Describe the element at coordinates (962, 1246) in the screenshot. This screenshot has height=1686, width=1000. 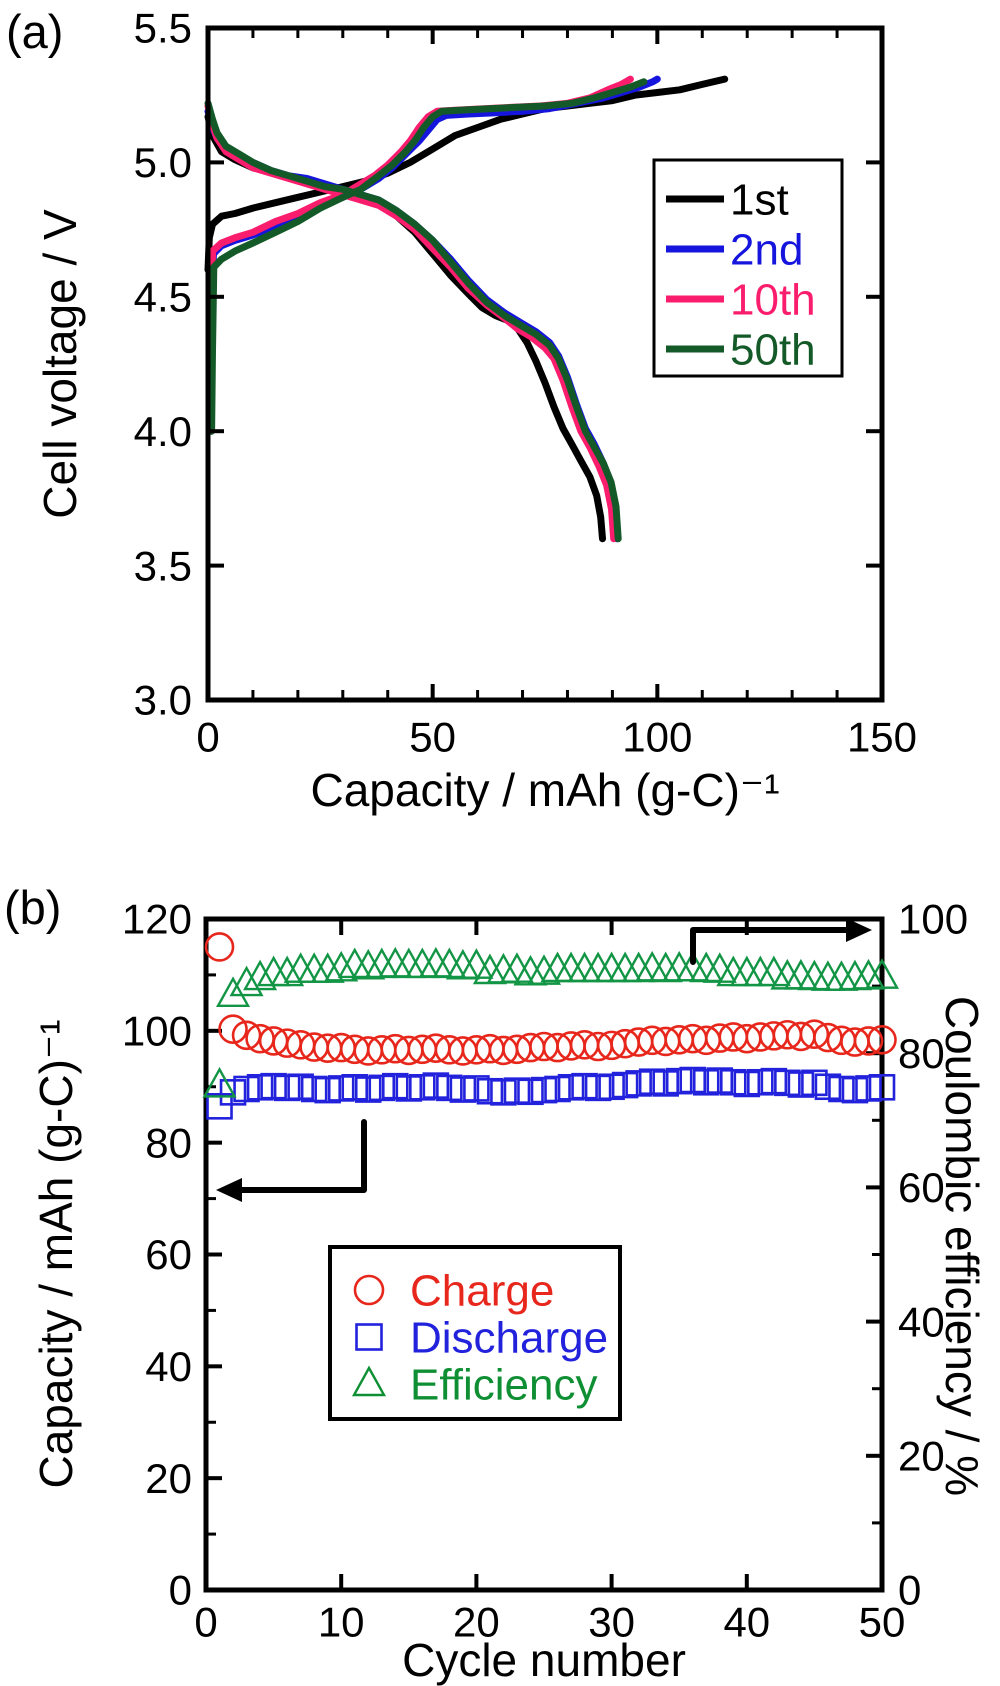
I see `panel-b-right-axis-title: Coulombic efficiency / %` at that location.